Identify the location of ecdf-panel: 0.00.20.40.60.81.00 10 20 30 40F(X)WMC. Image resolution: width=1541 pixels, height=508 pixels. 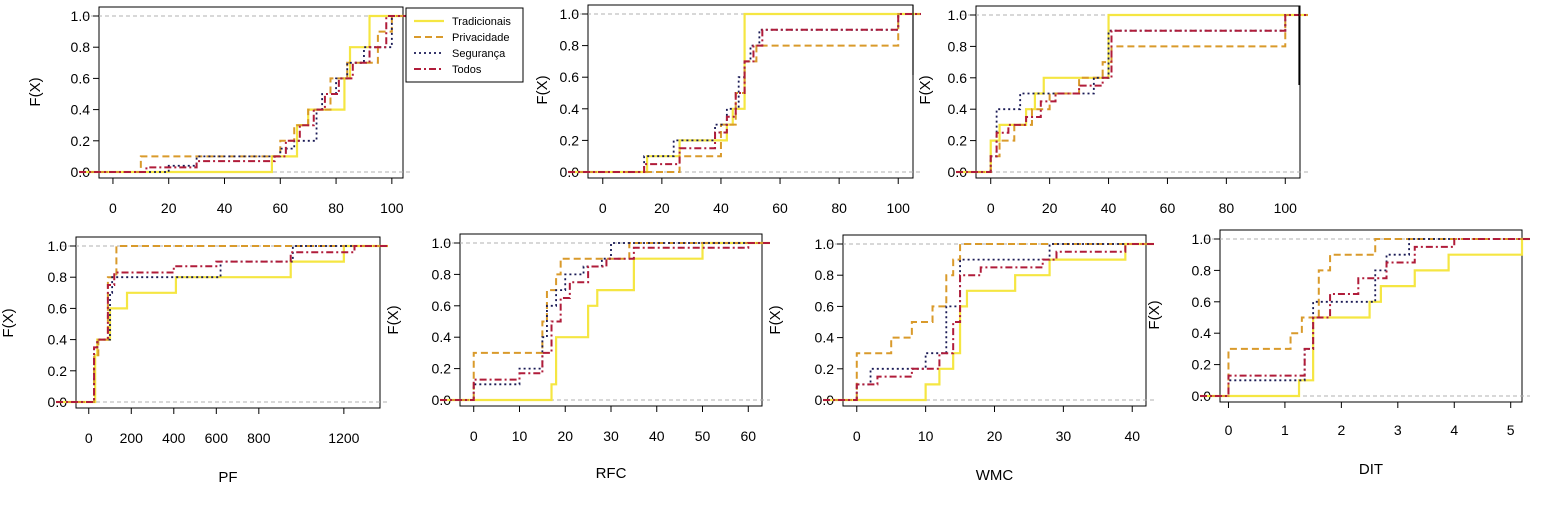
(960, 359).